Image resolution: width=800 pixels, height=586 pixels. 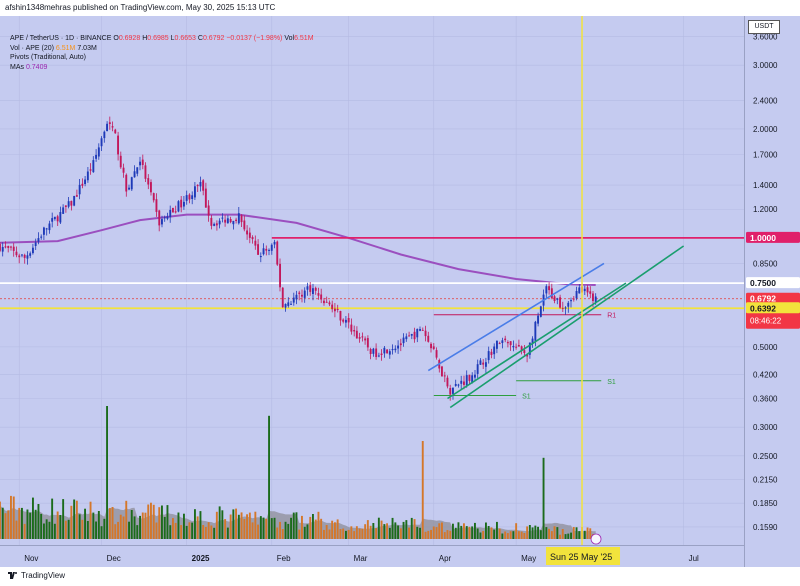 What do you see at coordinates (12, 575) in the screenshot?
I see `tradingview-logo-icon` at bounding box center [12, 575].